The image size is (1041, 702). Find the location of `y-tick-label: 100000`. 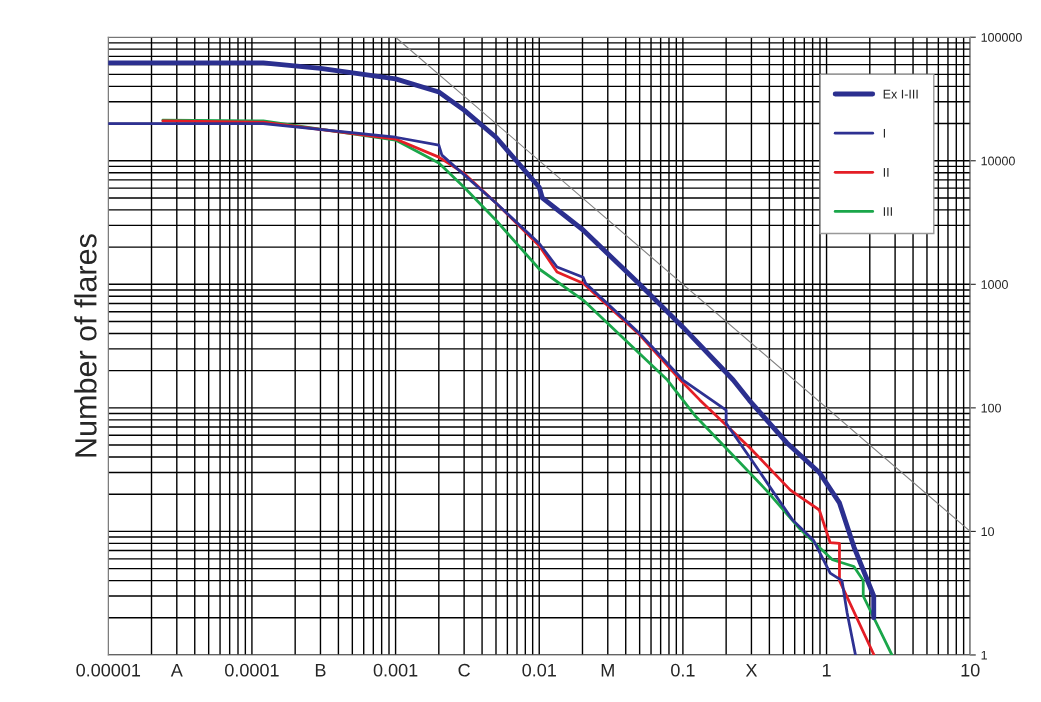

y-tick-label: 100000 is located at coordinates (1001, 37).